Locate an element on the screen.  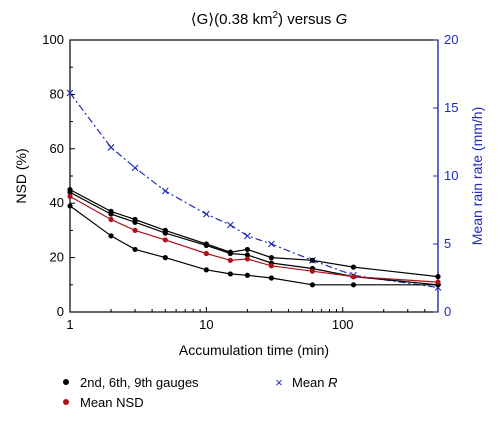
legend: 2nd, 6th, 9th gauges Mean NSD × Mean R is located at coordinates (200, 392).